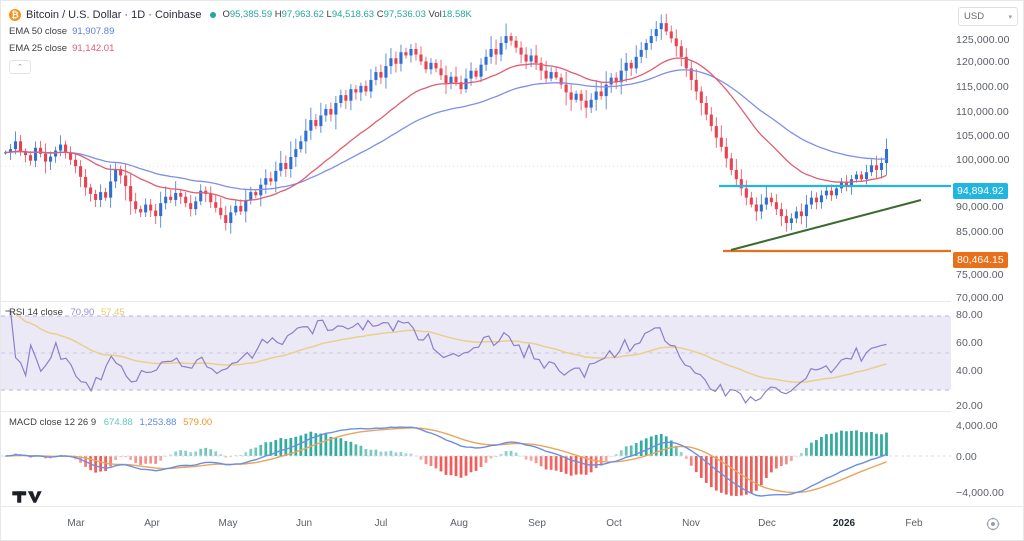 The width and height of the screenshot is (1024, 541). Describe the element at coordinates (969, 406) in the screenshot. I see `rsi-axis-tick: 20.00` at that location.